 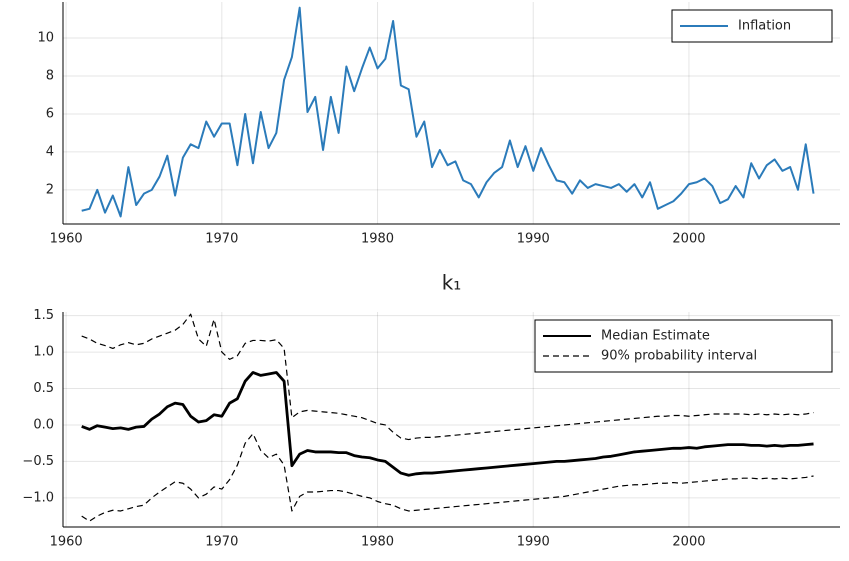 I want to click on legend: Inflation, so click(x=752, y=26).